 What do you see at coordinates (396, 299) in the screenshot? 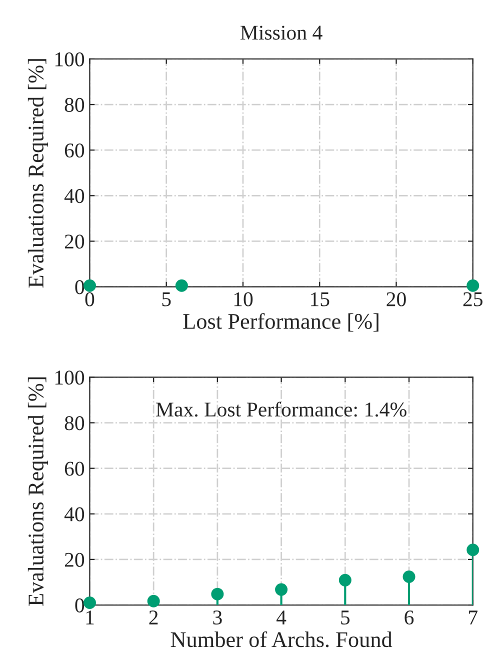
I see `x-tick-label: 20` at bounding box center [396, 299].